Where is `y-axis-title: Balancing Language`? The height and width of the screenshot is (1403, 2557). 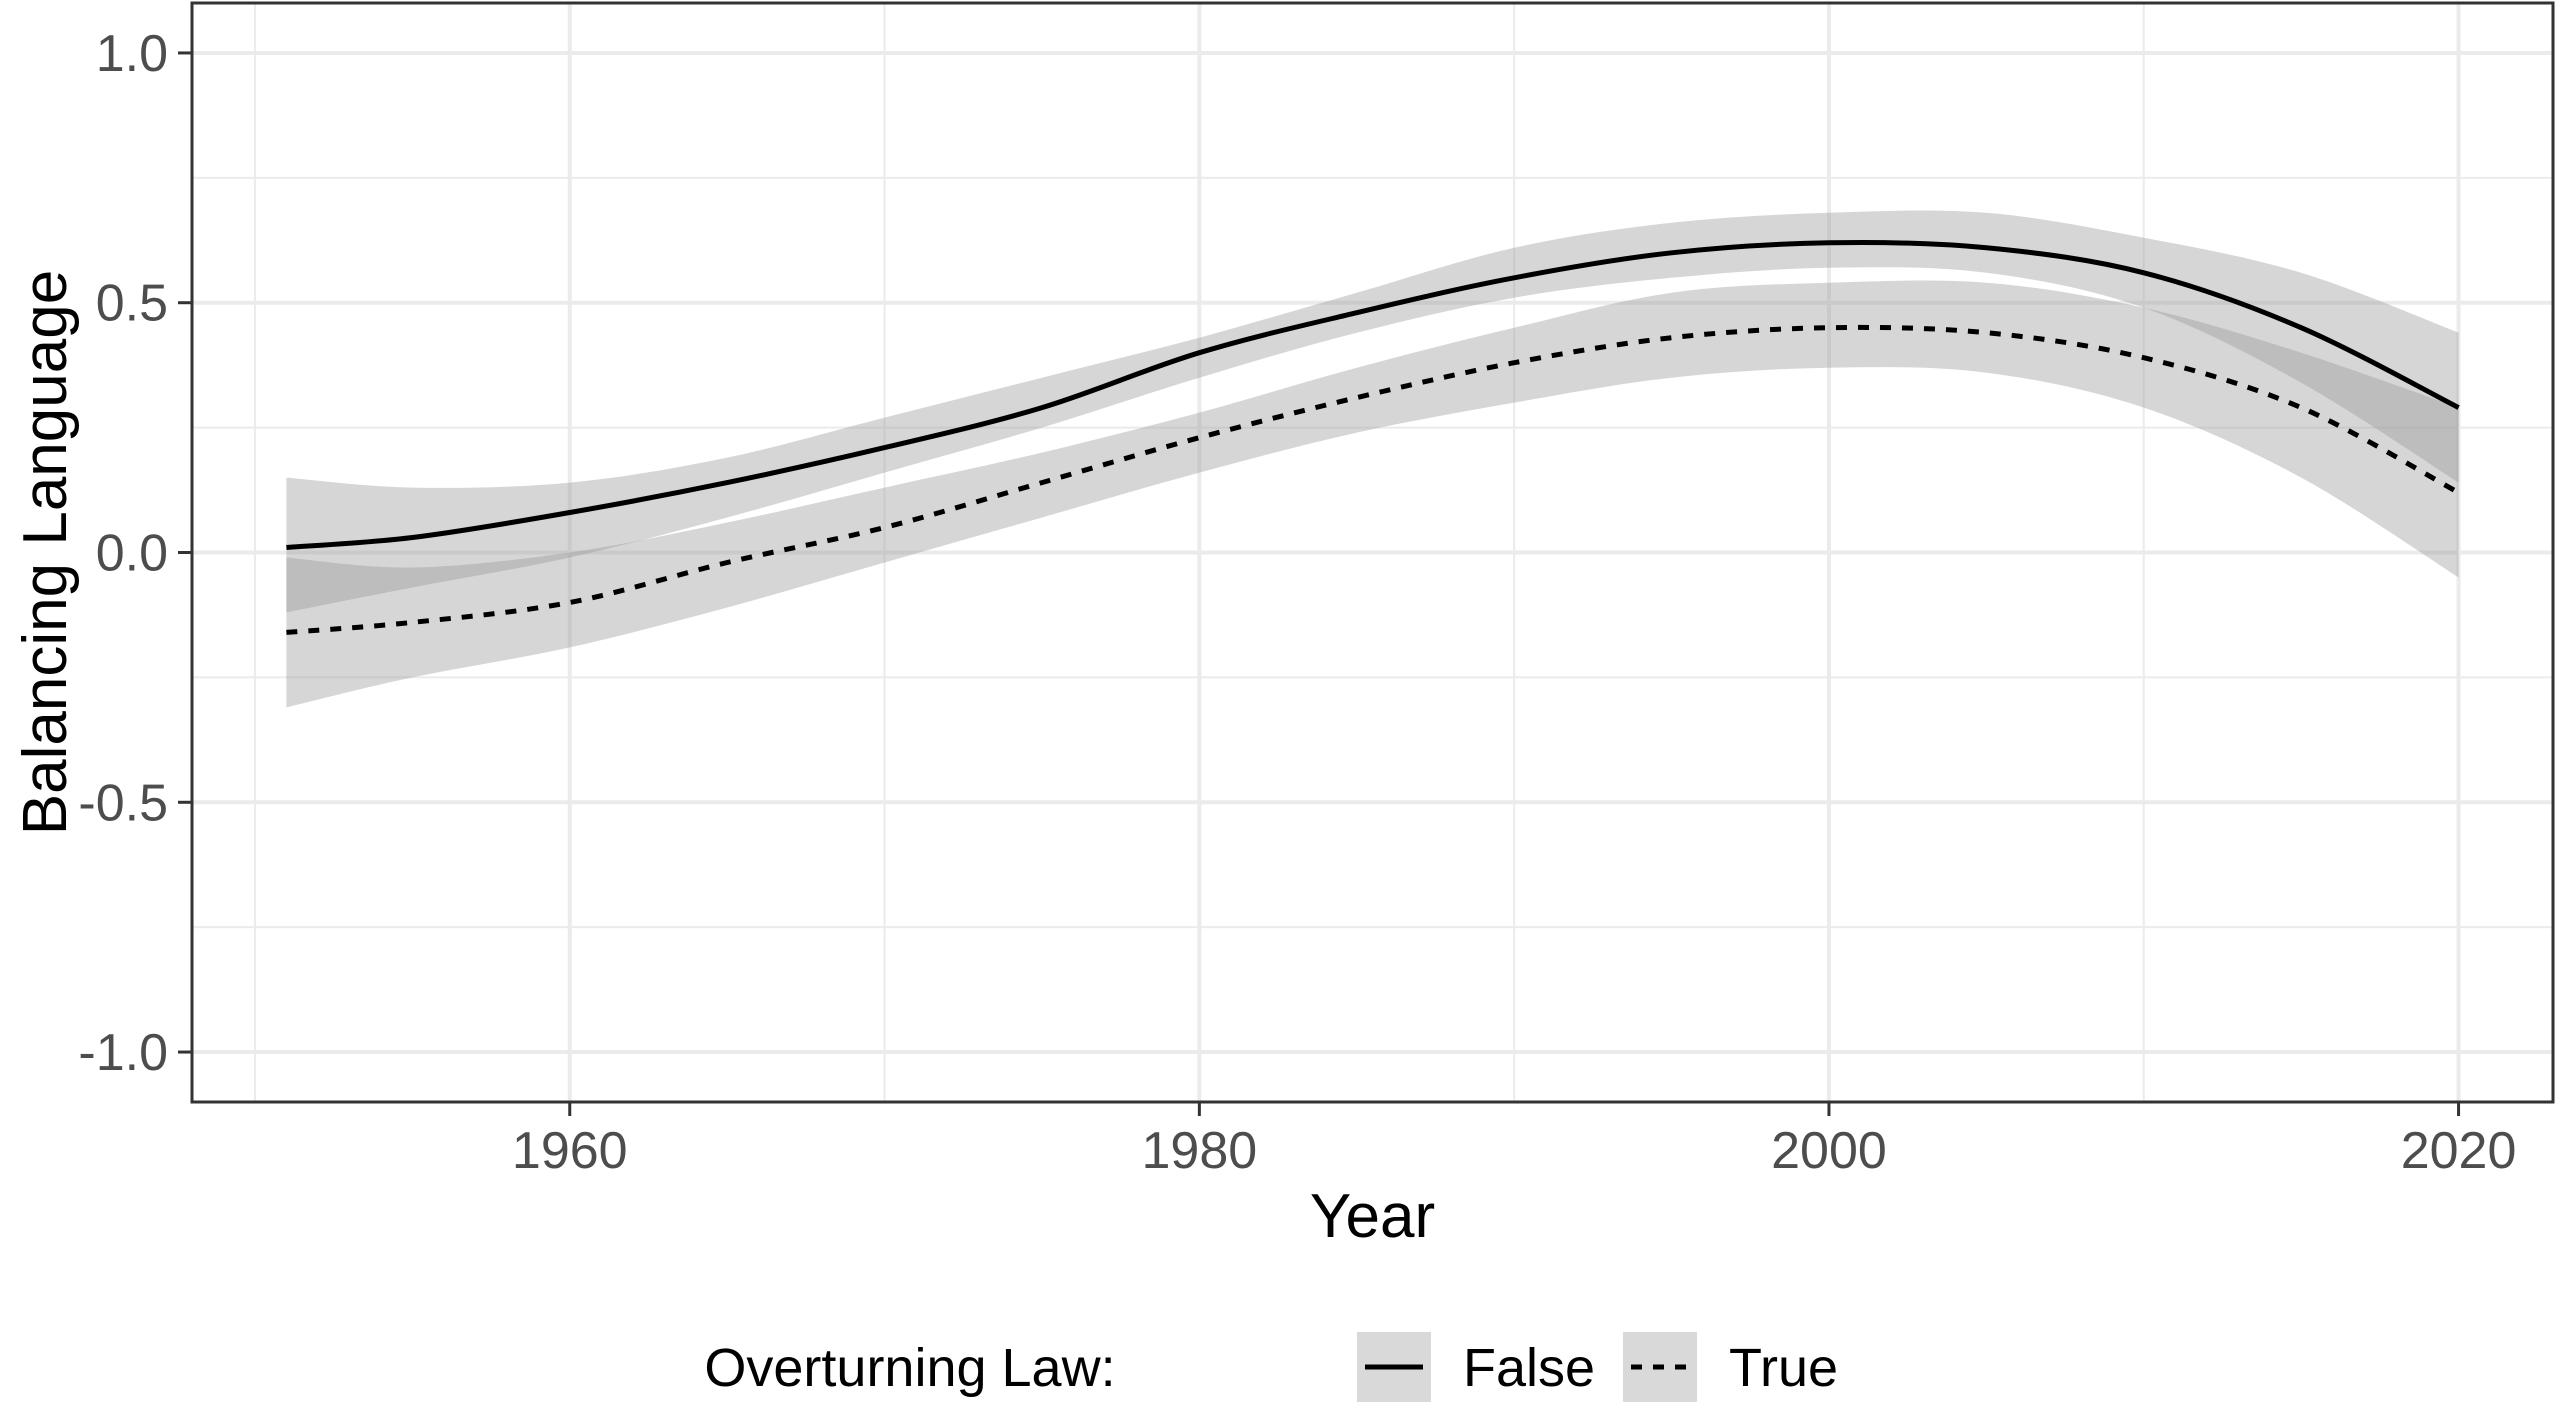
y-axis-title: Balancing Language is located at coordinates (45, 552).